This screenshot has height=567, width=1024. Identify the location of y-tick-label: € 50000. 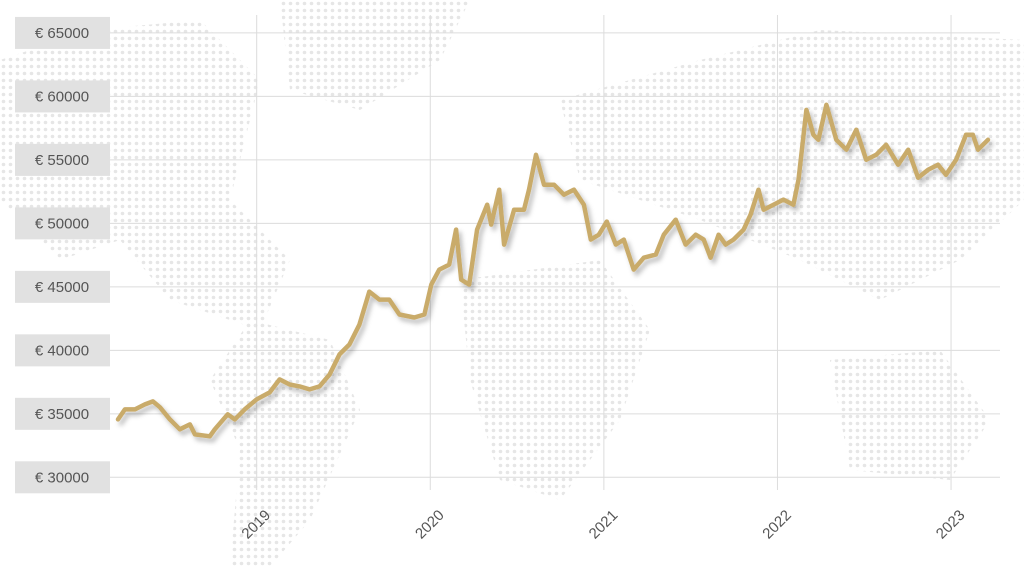
(62, 223).